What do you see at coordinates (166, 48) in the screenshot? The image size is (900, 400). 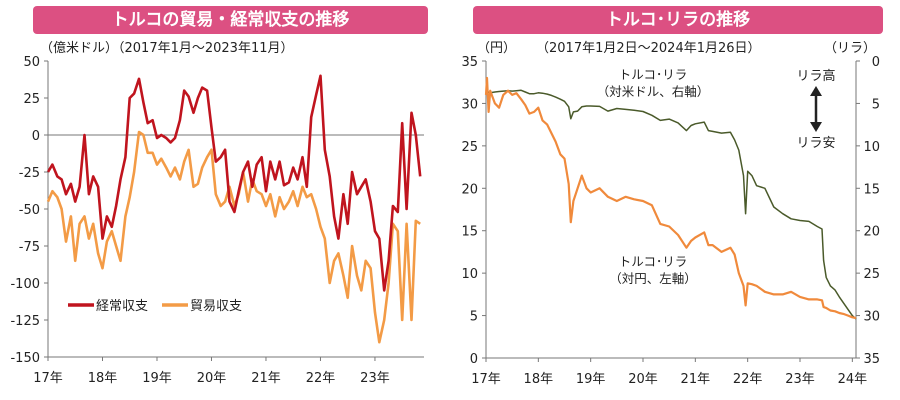 I see `chart-subtitle: （億米ドル）（2017年1月～2023年11月）` at bounding box center [166, 48].